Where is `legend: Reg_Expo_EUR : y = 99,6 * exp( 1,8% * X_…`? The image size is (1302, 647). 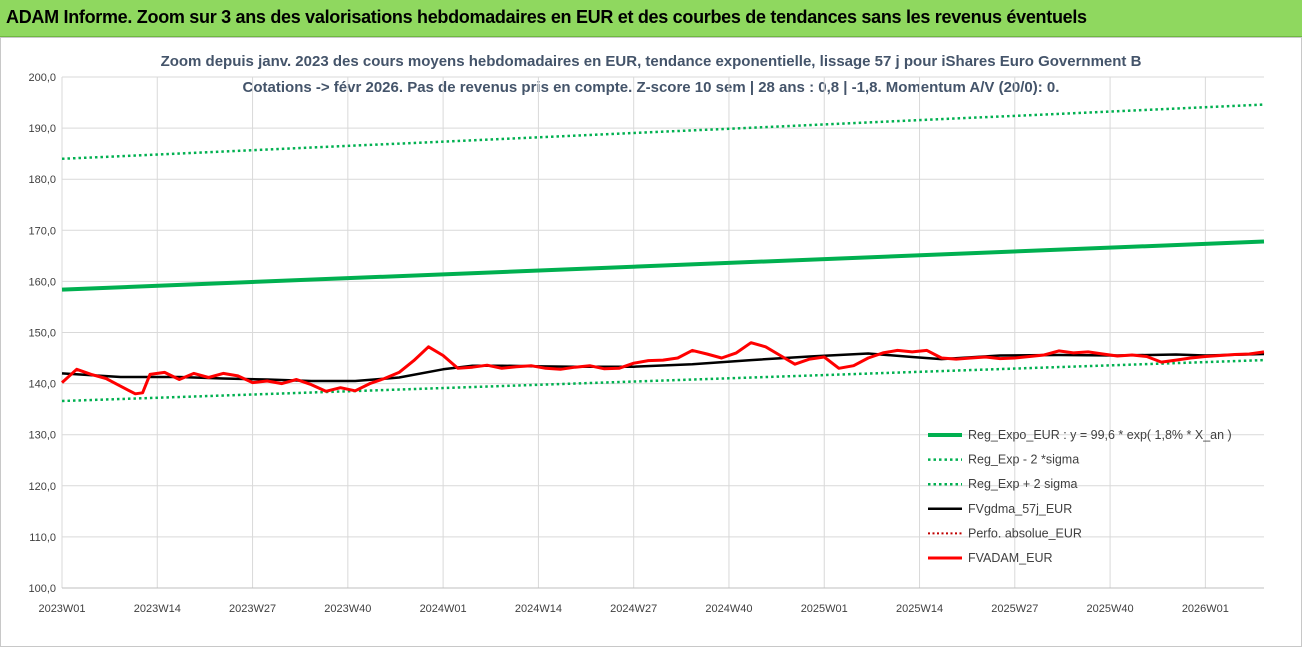
legend: Reg_Expo_EUR : y = 99,6 * exp( 1,8% * X_… is located at coordinates (1080, 496).